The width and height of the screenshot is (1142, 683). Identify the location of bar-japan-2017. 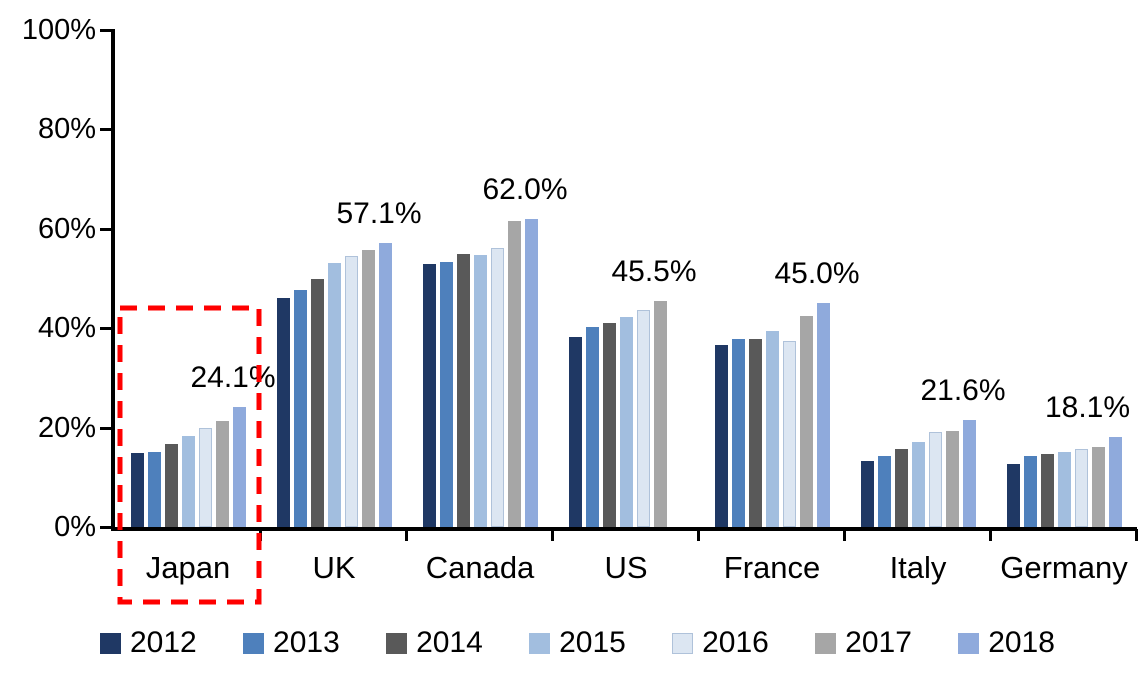
(222, 474).